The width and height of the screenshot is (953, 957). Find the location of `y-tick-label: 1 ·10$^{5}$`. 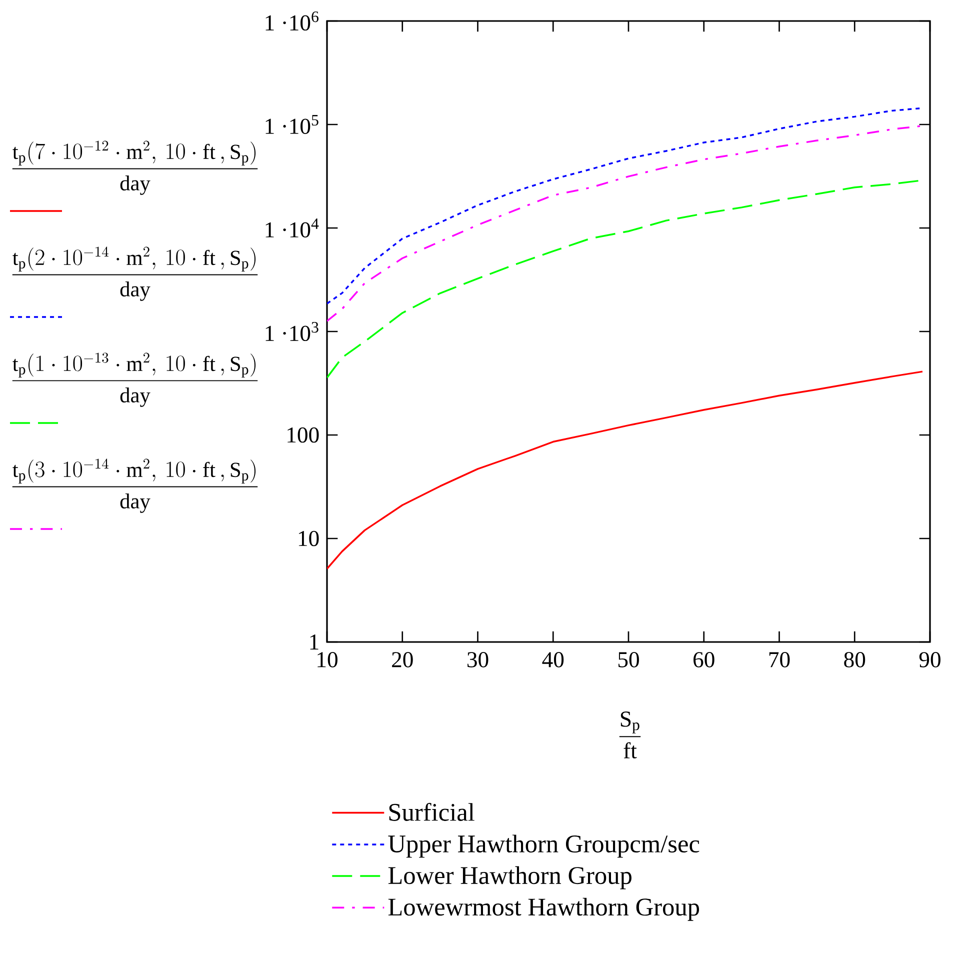

y-tick-label: 1 ·10$^{5}$ is located at coordinates (292, 124).